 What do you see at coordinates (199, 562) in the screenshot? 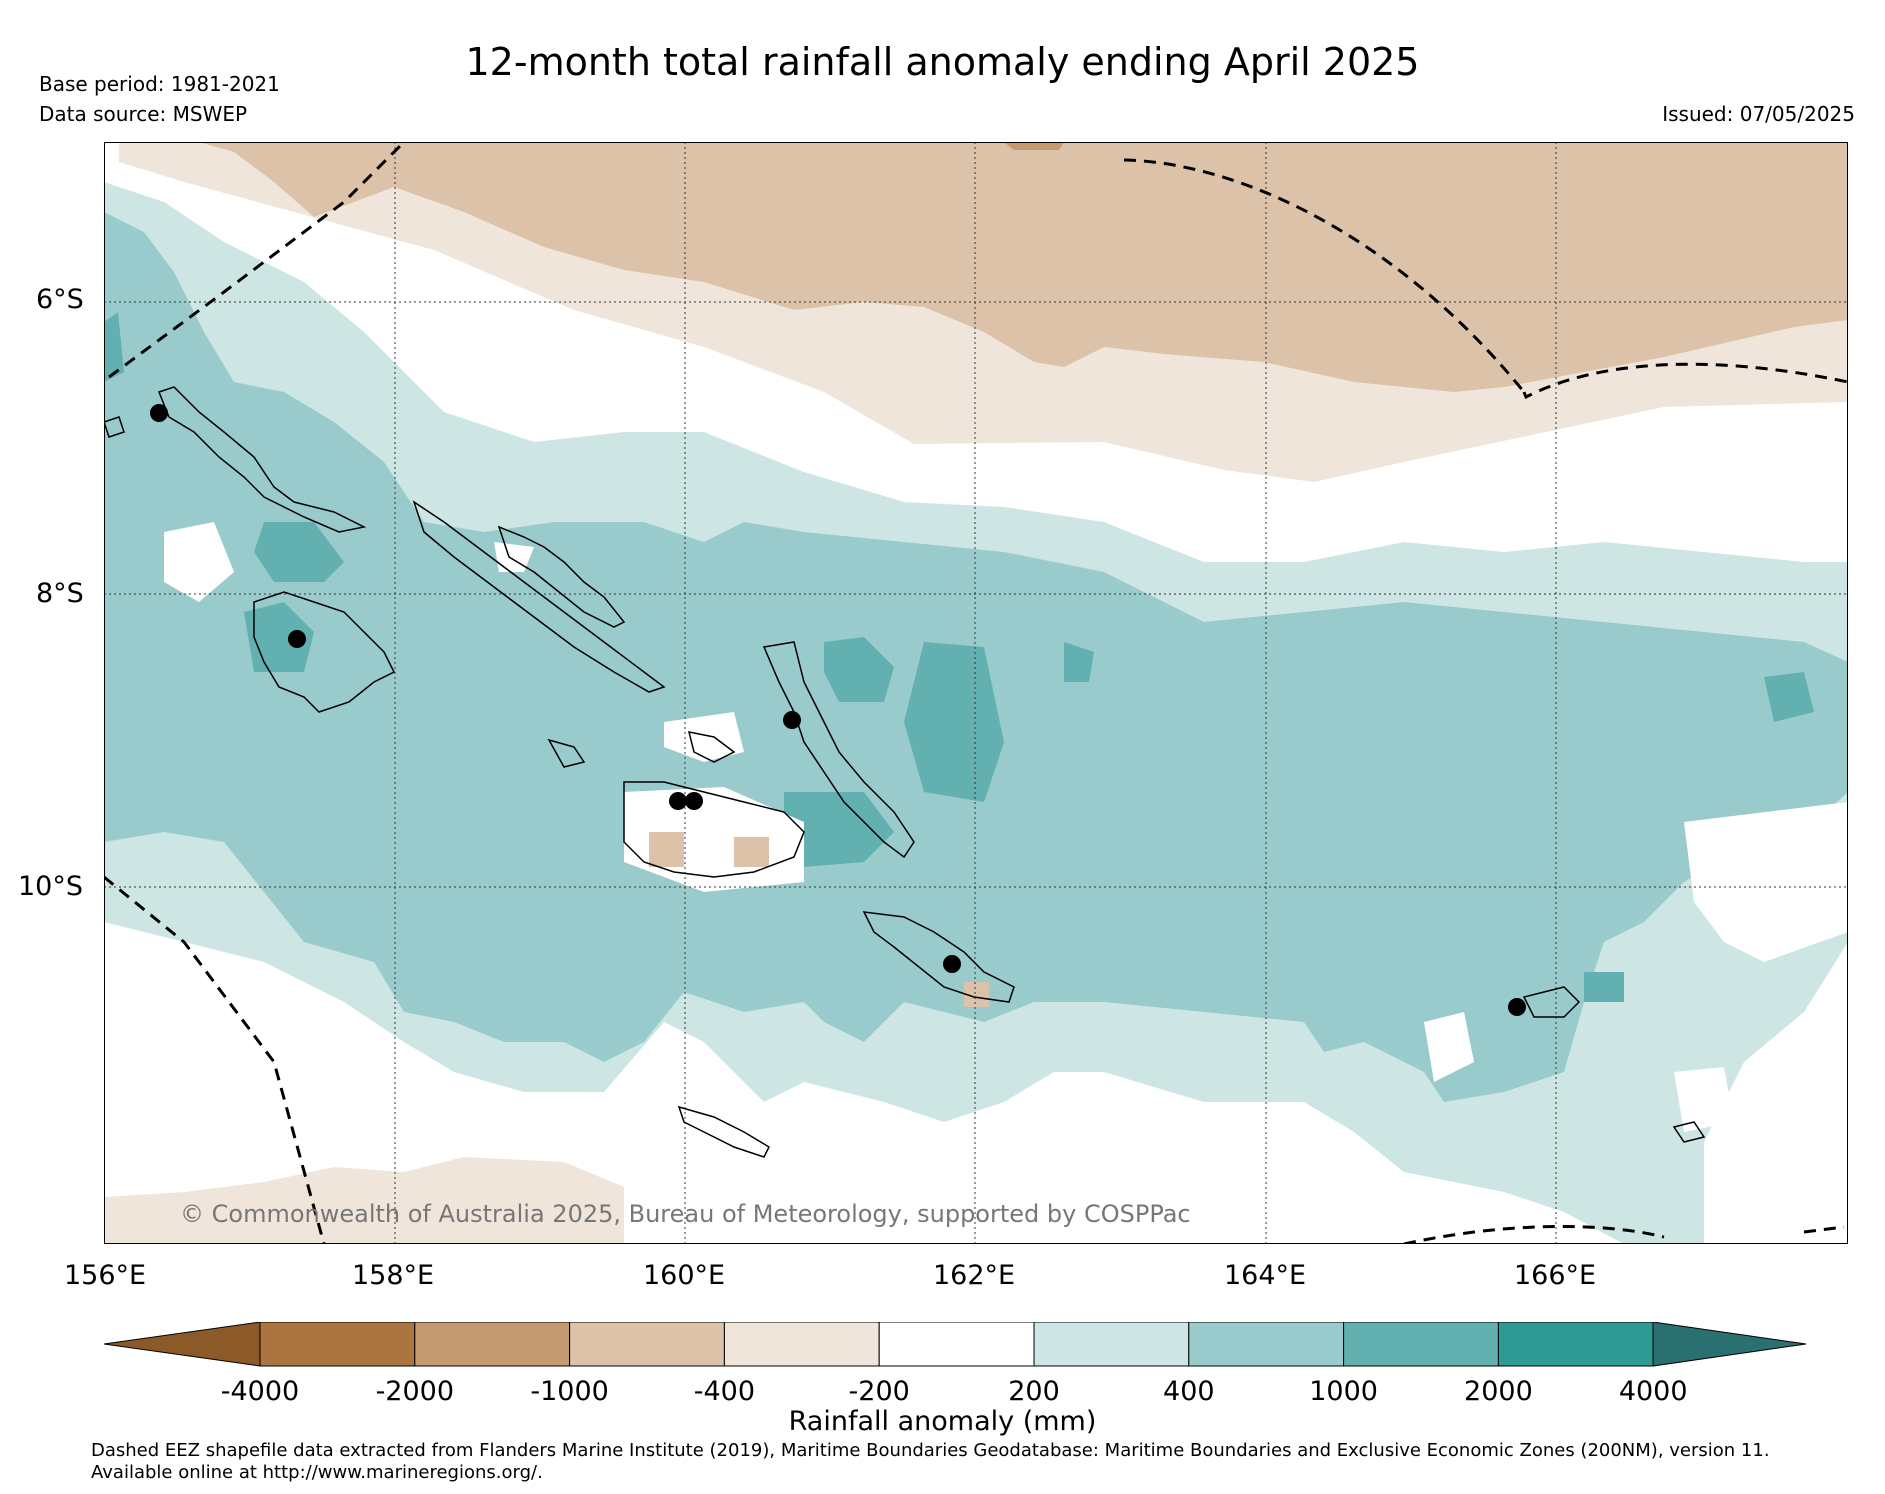
I see `neutral-anomaly-hole-a` at bounding box center [199, 562].